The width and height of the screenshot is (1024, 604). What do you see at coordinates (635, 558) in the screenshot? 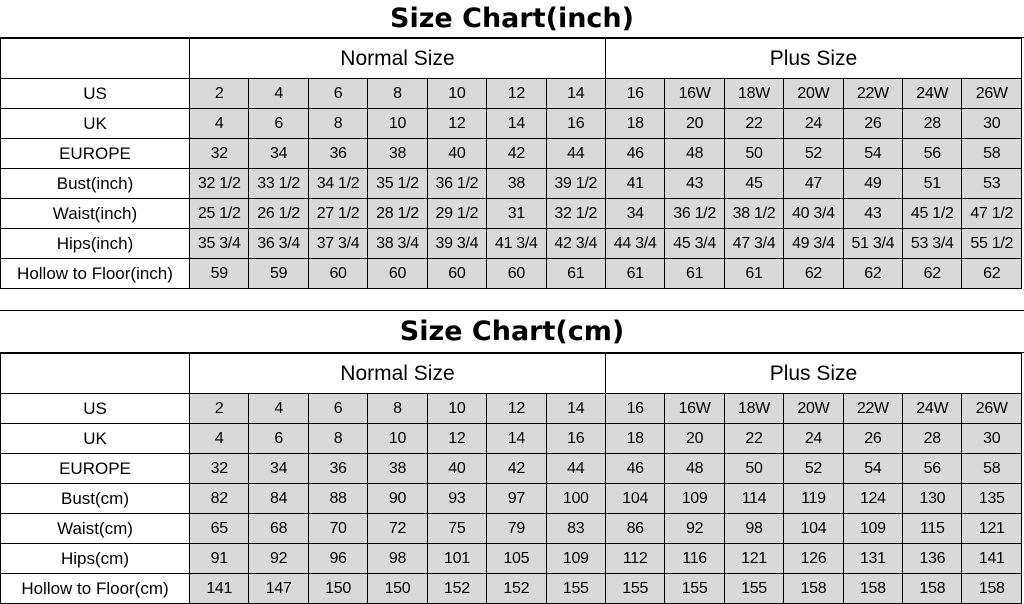
I see `value-cell: 112` at bounding box center [635, 558].